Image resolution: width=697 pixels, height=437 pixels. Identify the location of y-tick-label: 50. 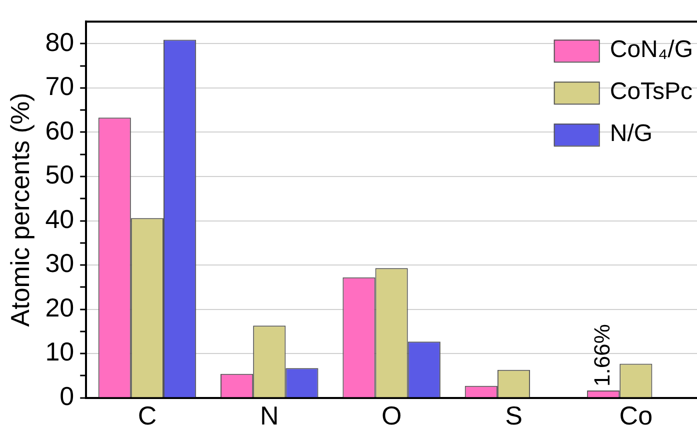
(59, 175).